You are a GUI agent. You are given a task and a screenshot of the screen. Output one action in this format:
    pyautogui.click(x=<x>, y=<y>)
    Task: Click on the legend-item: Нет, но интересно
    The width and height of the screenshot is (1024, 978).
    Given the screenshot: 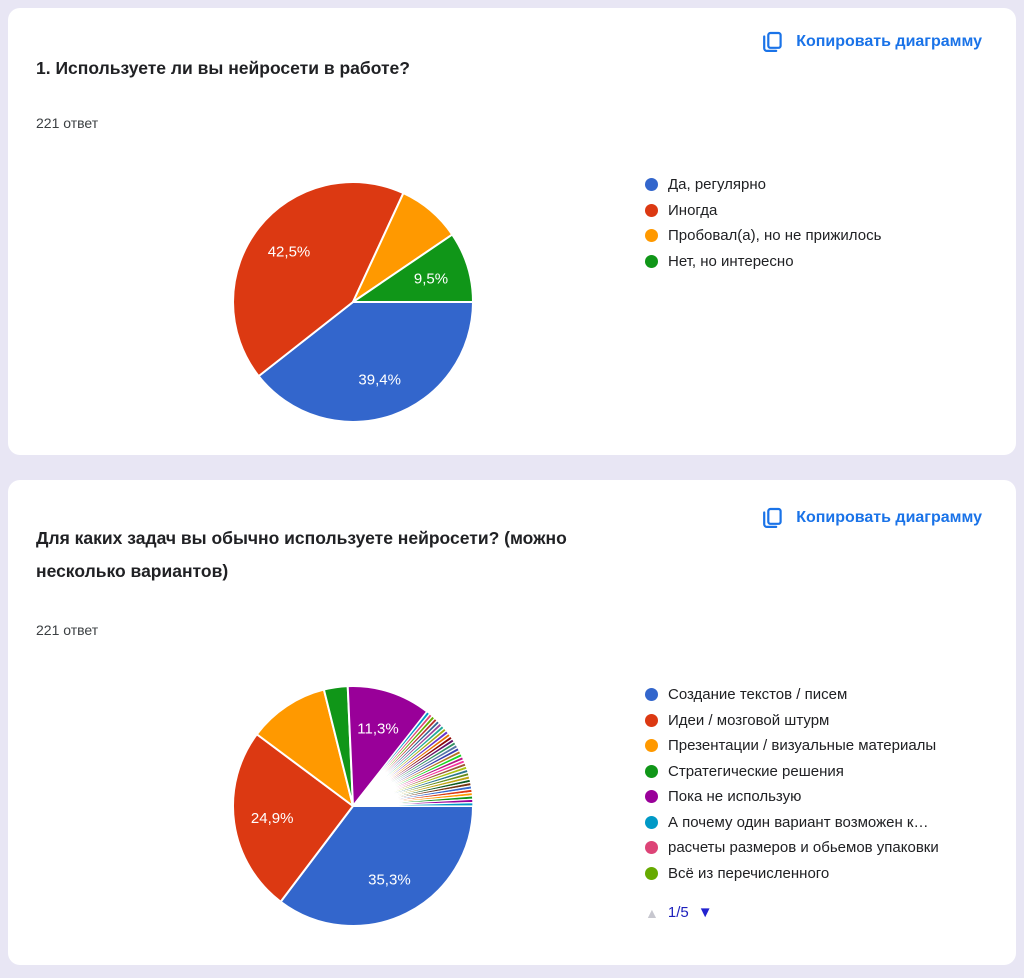 What is the action you would take?
    pyautogui.click(x=763, y=262)
    